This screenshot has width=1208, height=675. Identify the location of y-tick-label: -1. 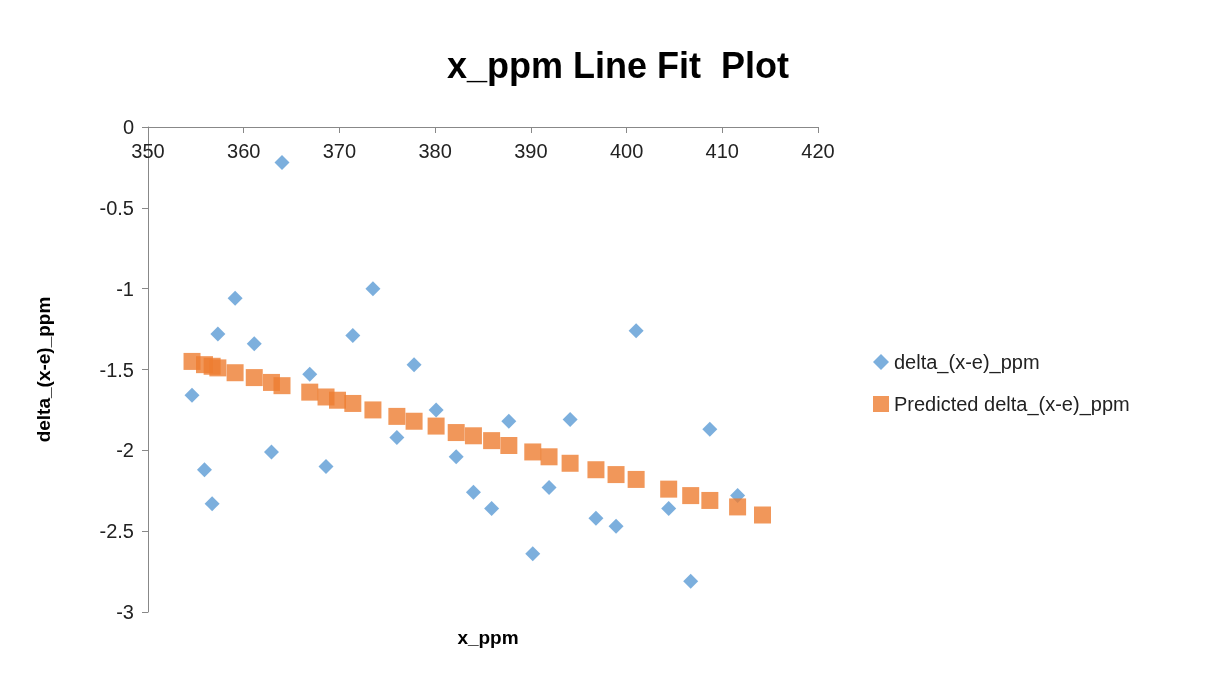
(125, 288).